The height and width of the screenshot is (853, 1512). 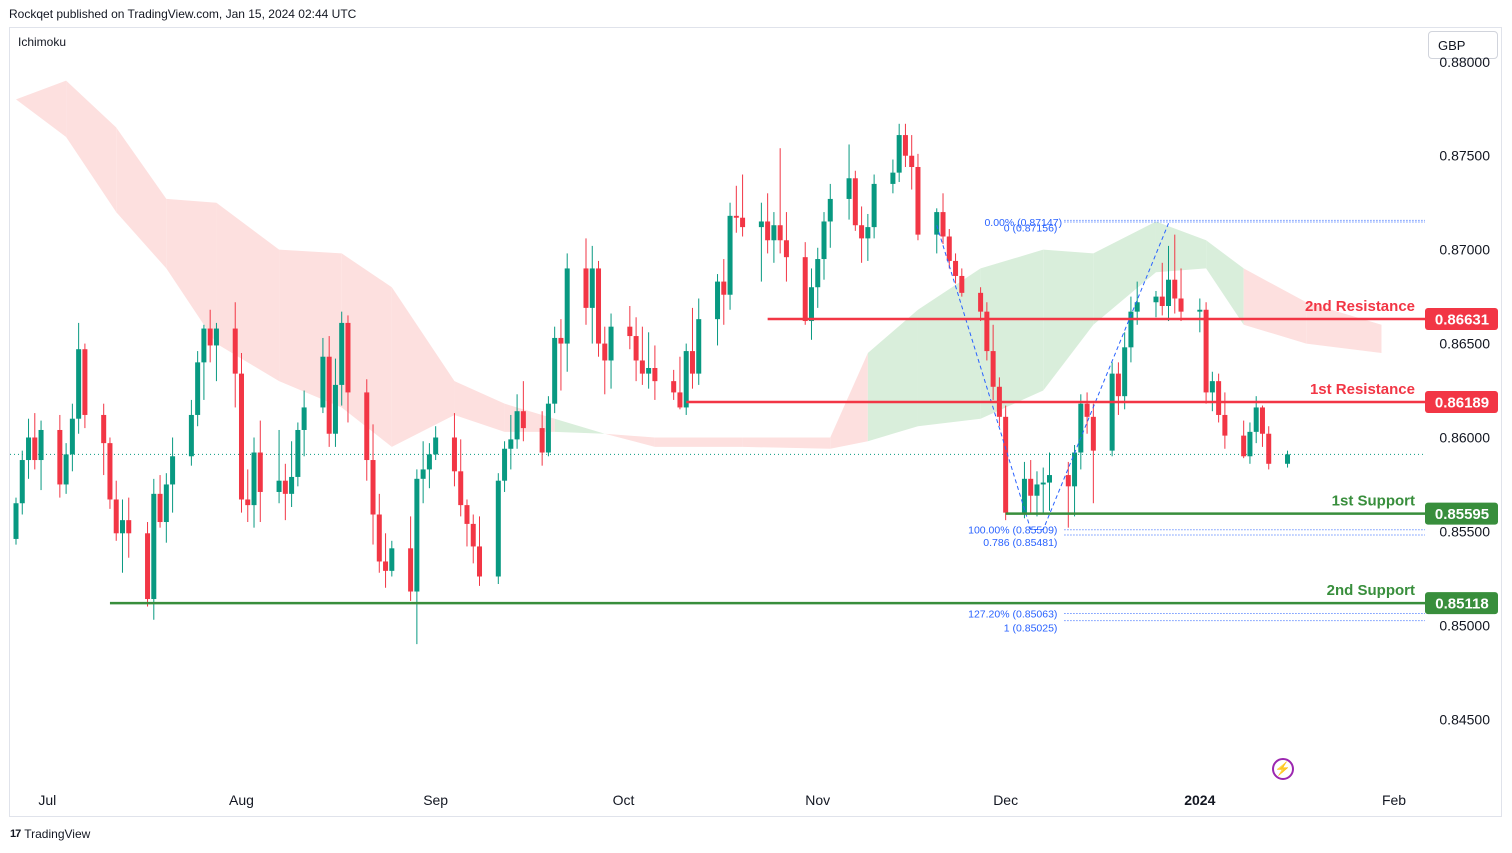 What do you see at coordinates (1462, 402) in the screenshot?
I see `price-badge-label: 0.86189` at bounding box center [1462, 402].